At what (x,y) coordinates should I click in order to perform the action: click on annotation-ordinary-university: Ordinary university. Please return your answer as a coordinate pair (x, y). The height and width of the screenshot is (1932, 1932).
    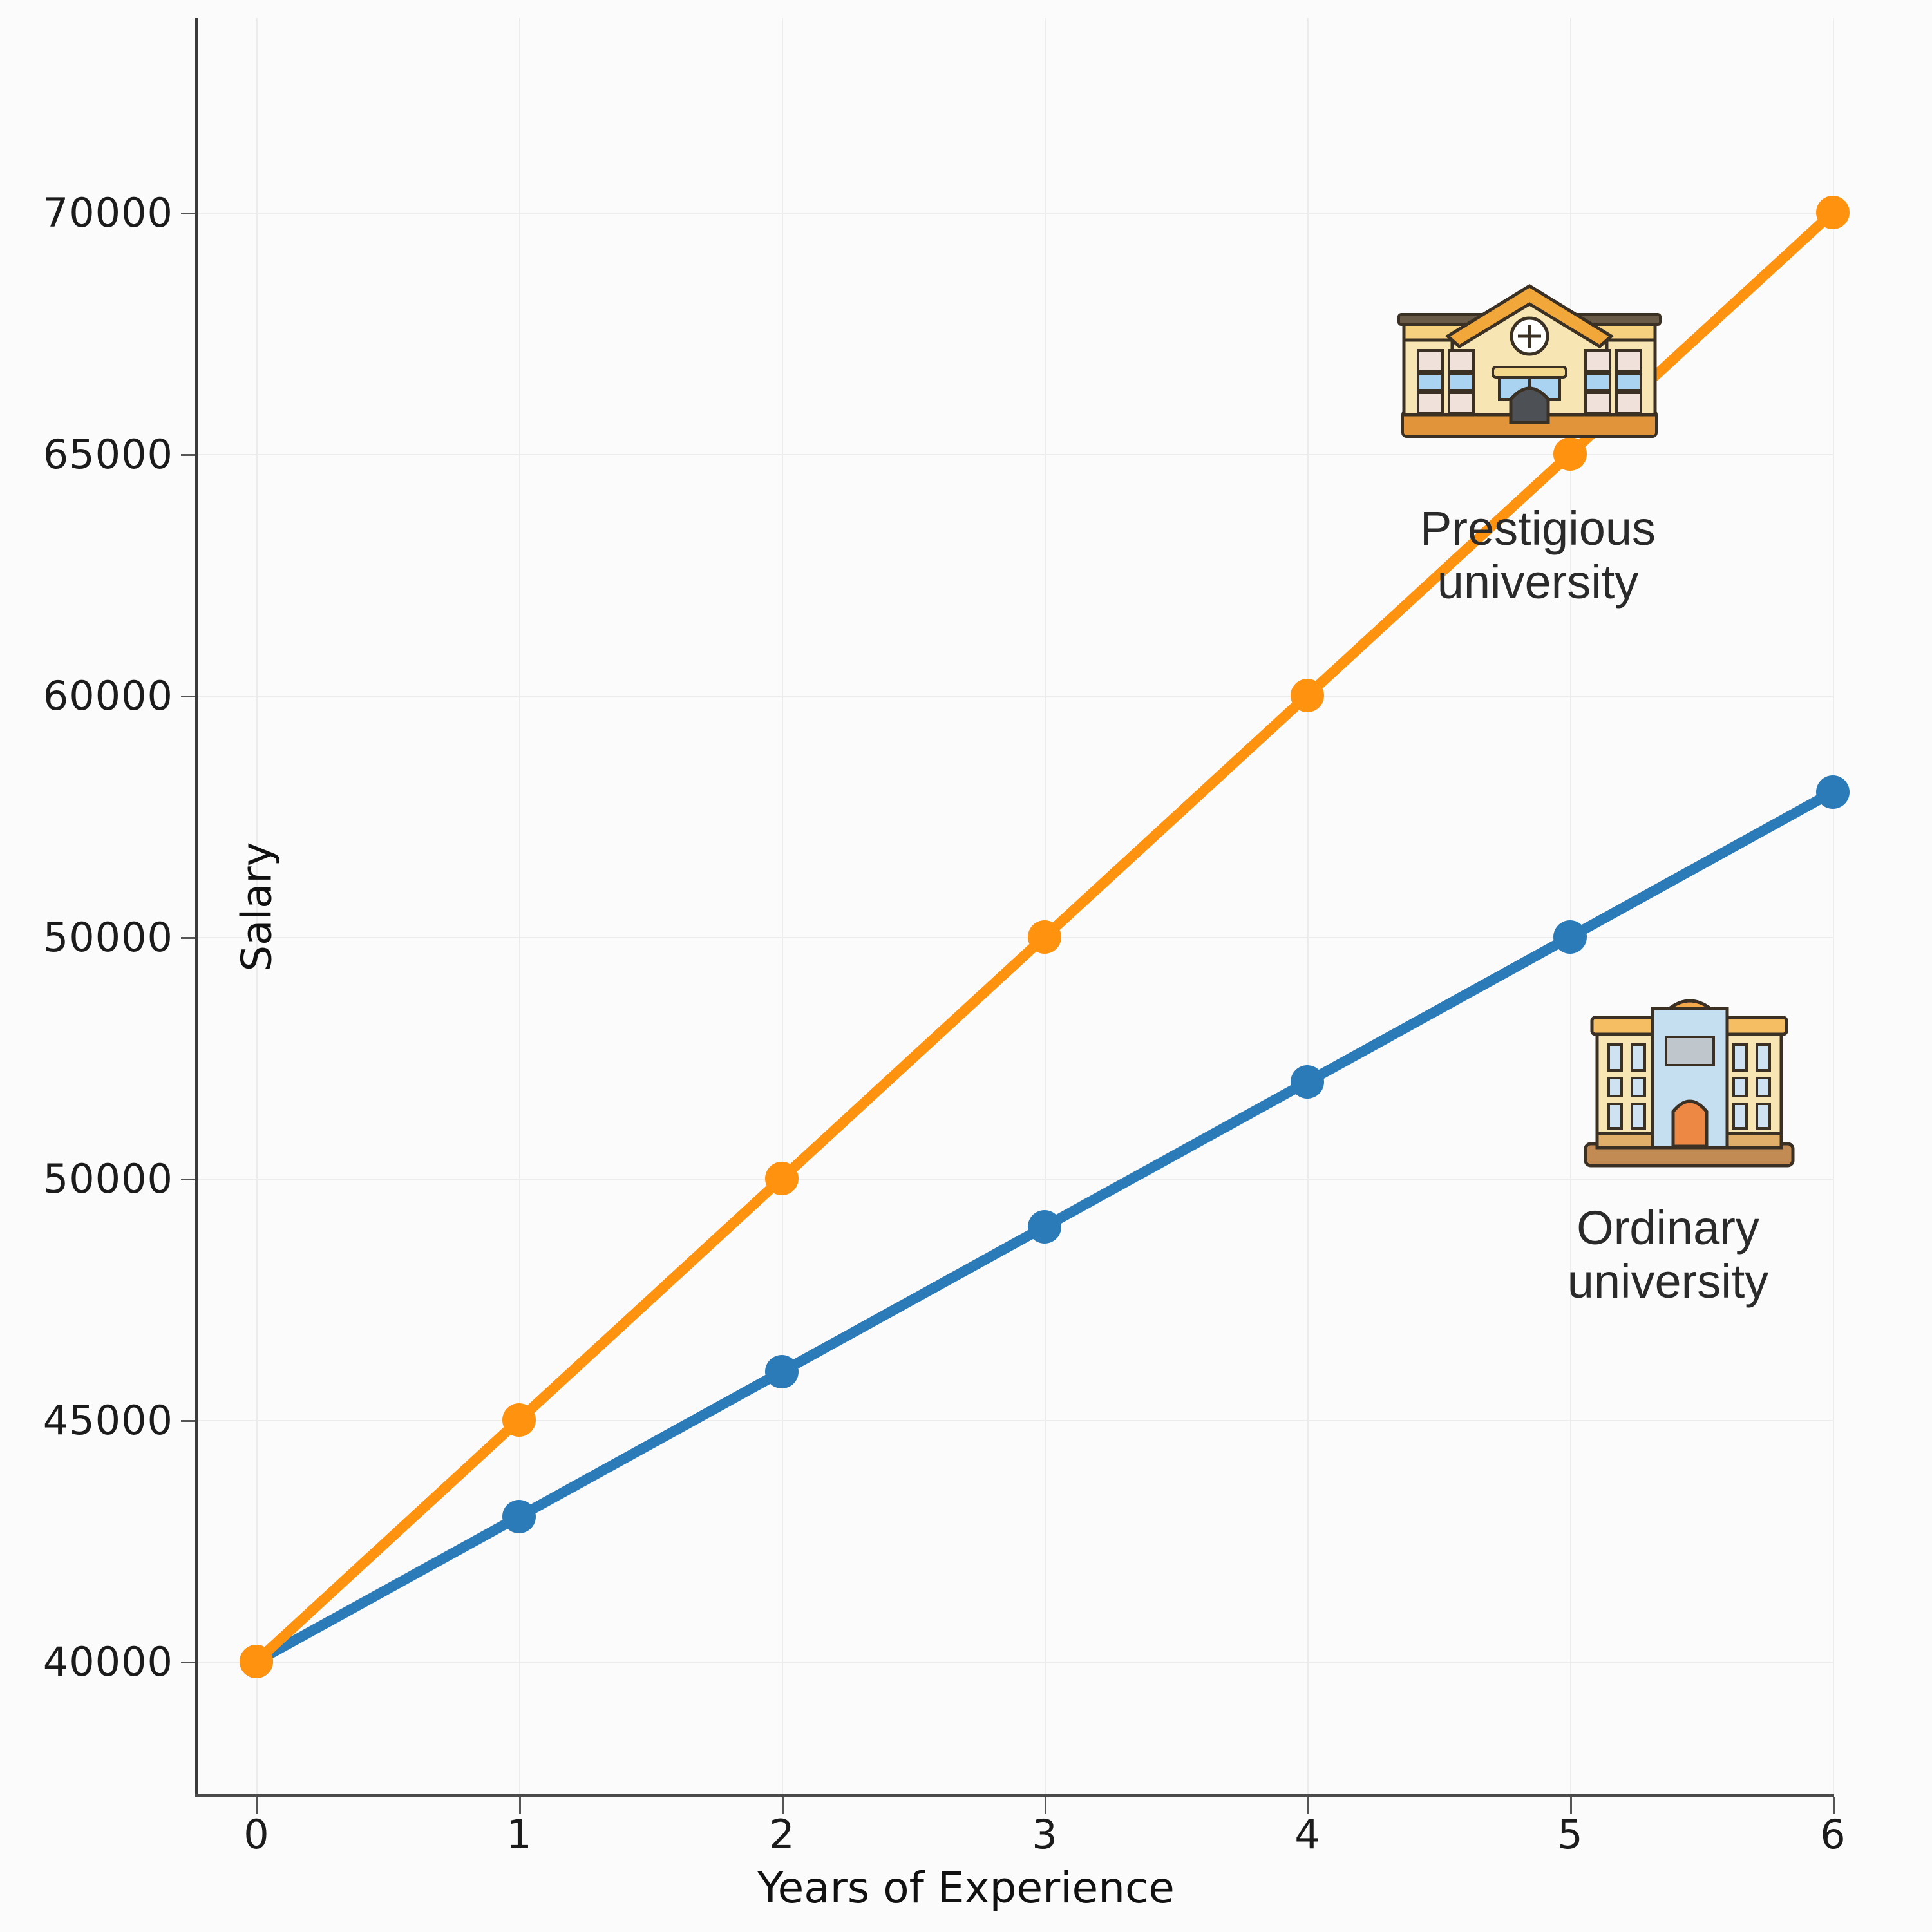
    Looking at the image, I should click on (1668, 1254).